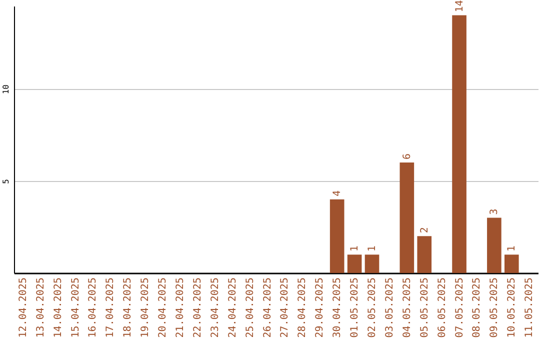 This screenshot has height=340, width=540. What do you see at coordinates (494, 308) in the screenshot?
I see `x-tick-label: 09.05.2025` at bounding box center [494, 308].